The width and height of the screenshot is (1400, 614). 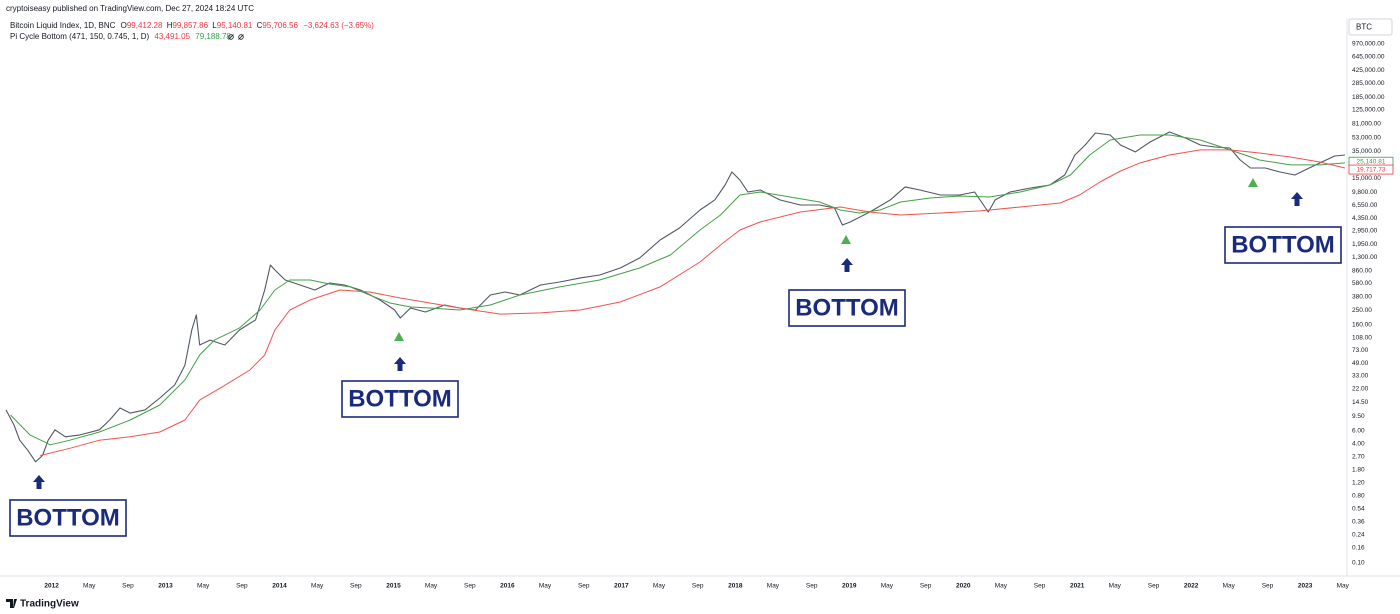 What do you see at coordinates (1360, 389) in the screenshot?
I see `y-tick-label: 22.00` at bounding box center [1360, 389].